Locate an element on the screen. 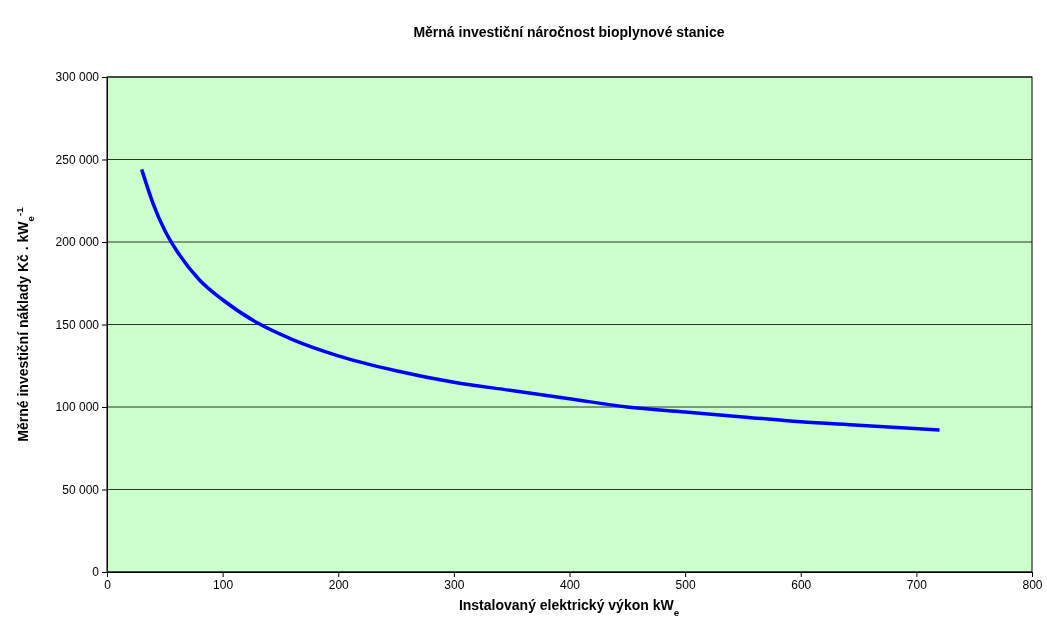 This screenshot has width=1047, height=630. y-tick-label: 200 000 is located at coordinates (77, 242).